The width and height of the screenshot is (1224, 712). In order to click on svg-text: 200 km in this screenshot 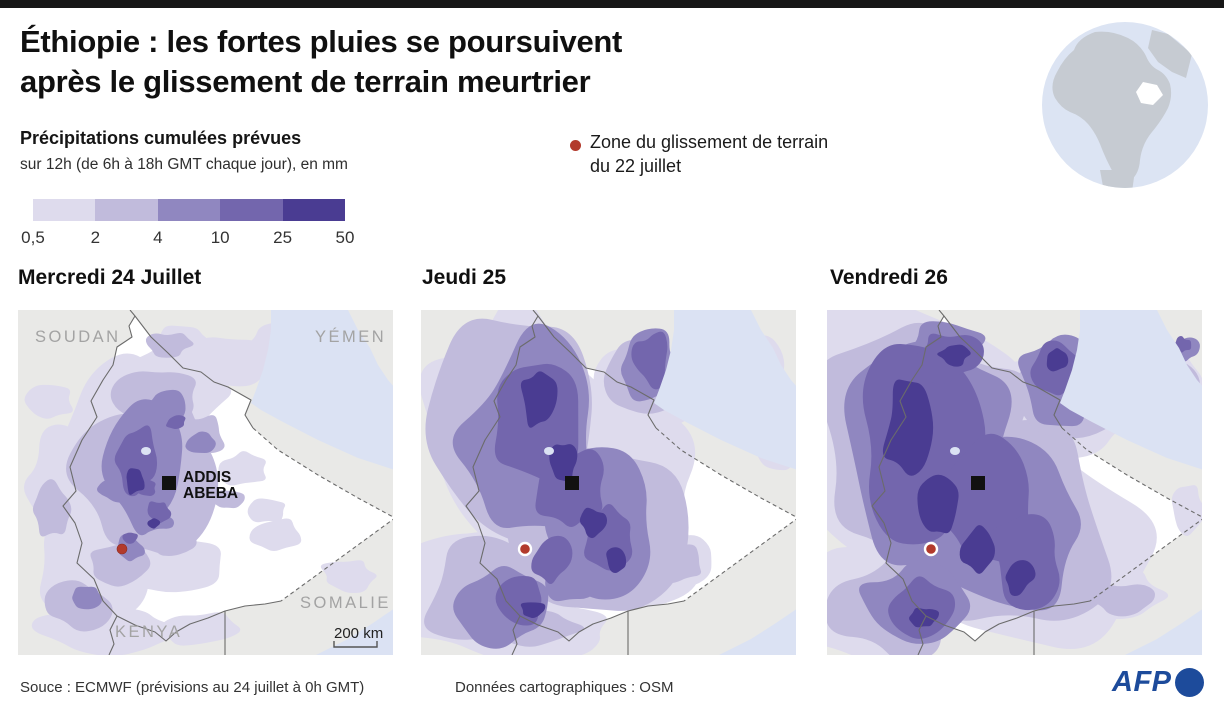, I will do `click(358, 633)`.